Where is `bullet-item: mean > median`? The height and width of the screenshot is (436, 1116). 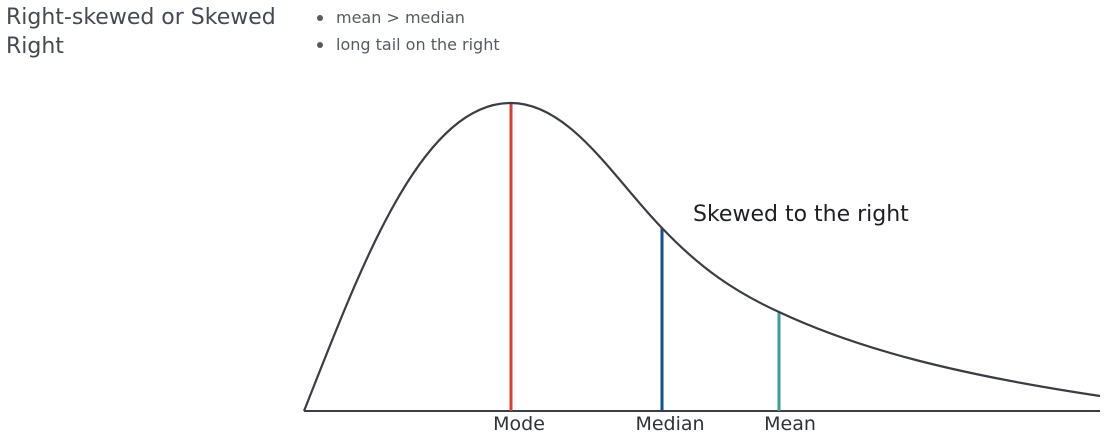
bullet-item: mean > median is located at coordinates (406, 17).